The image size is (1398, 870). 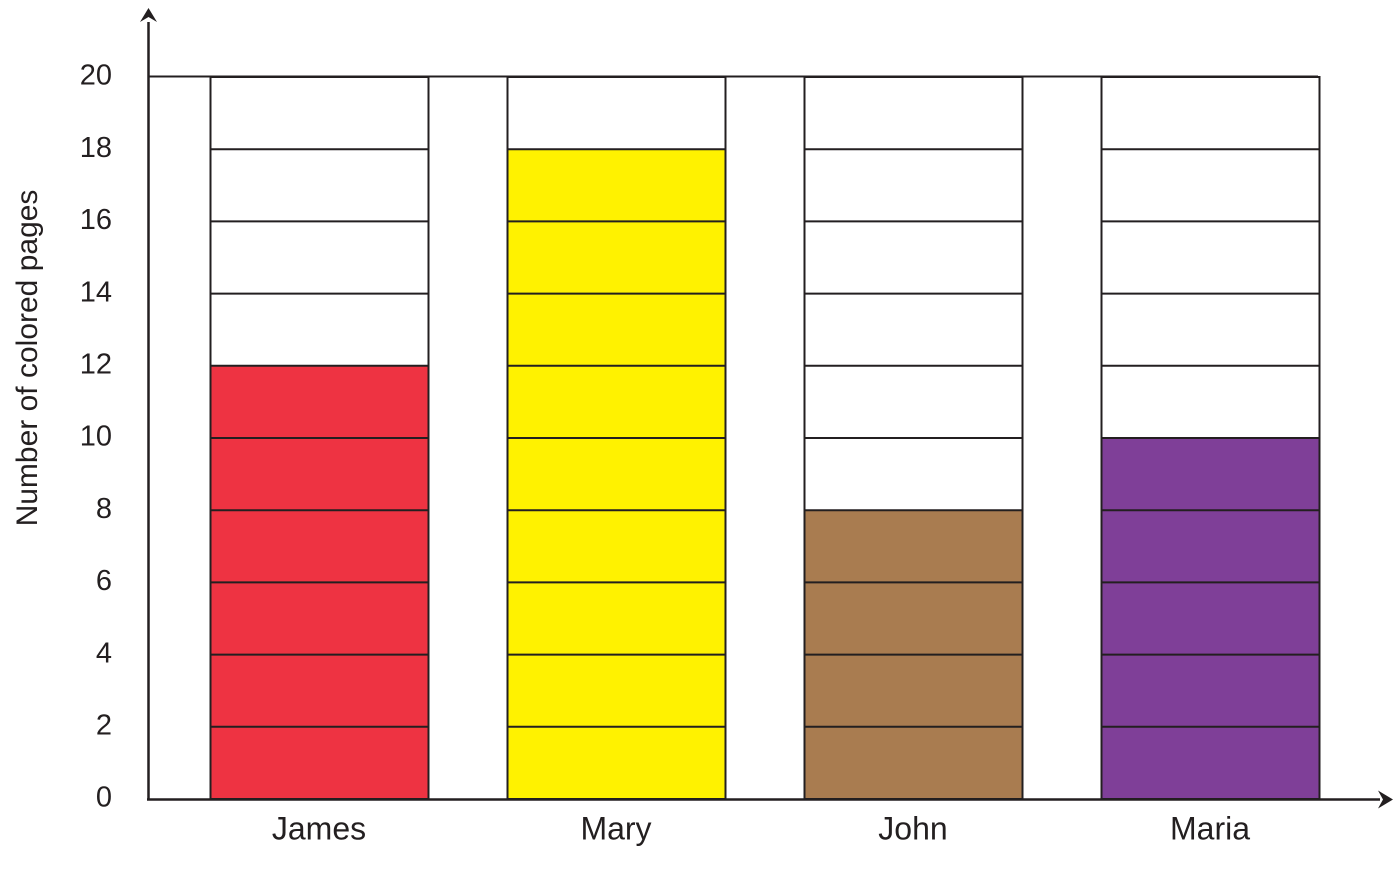 I want to click on y-tick-label: 20, so click(x=96, y=76).